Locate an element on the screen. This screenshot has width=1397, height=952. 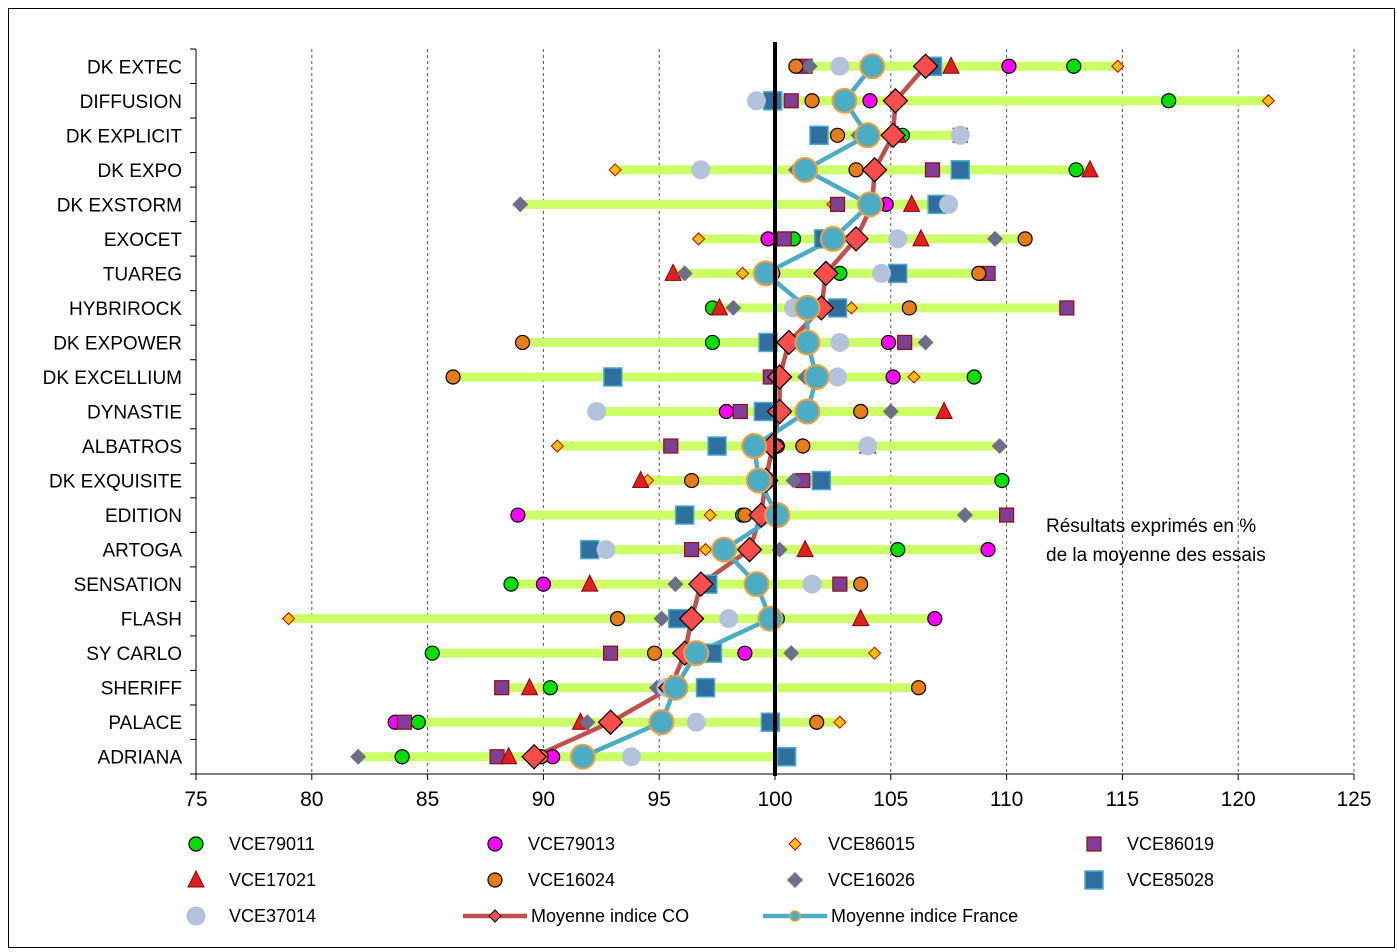
x-tick-label: 115 is located at coordinates (1122, 799).